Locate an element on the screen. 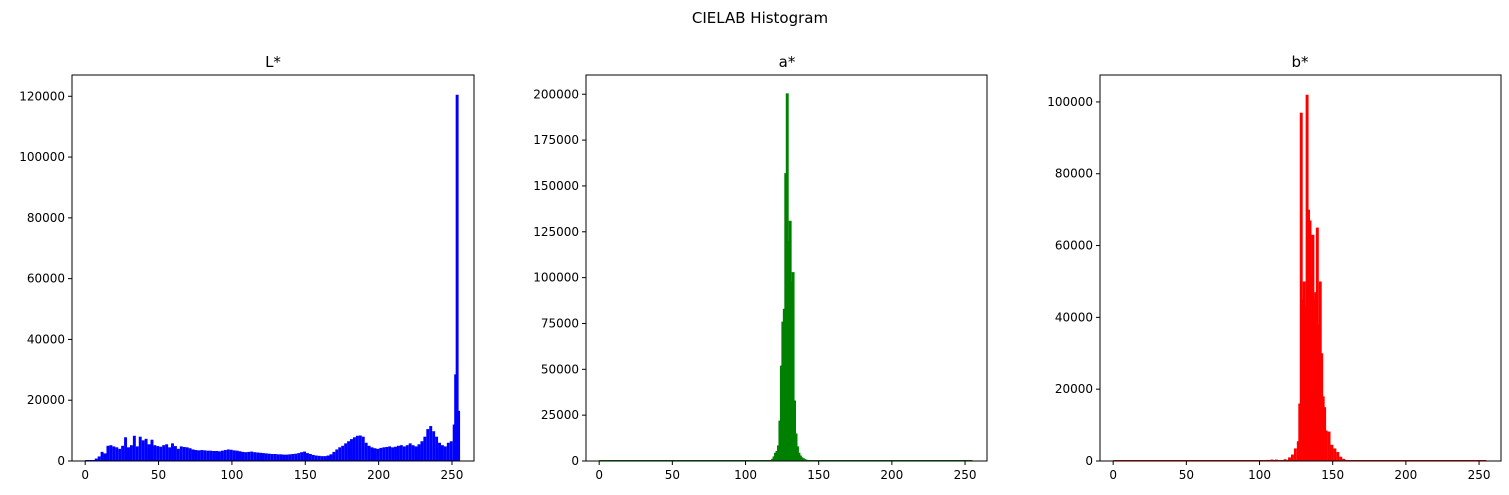 Image resolution: width=1509 pixels, height=495 pixels. y-tick-label: 80000 is located at coordinates (46, 218).